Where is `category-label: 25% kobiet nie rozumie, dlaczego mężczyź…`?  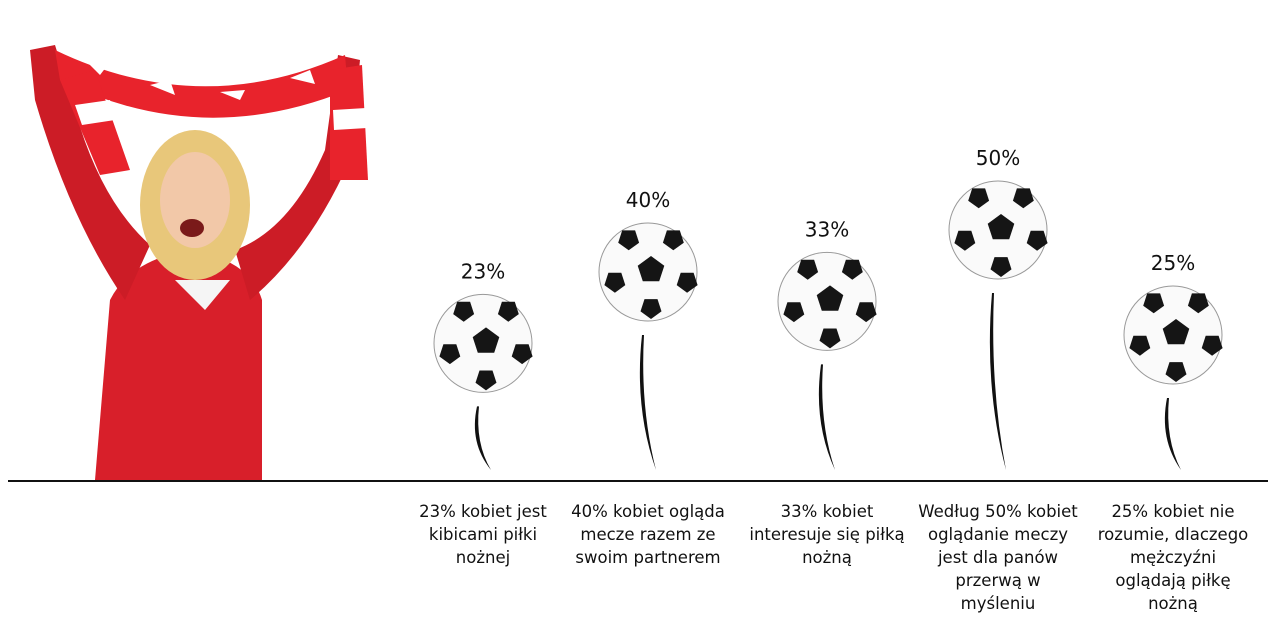 category-label: 25% kobiet nie rozumie, dlaczego mężczyź… is located at coordinates (1173, 557).